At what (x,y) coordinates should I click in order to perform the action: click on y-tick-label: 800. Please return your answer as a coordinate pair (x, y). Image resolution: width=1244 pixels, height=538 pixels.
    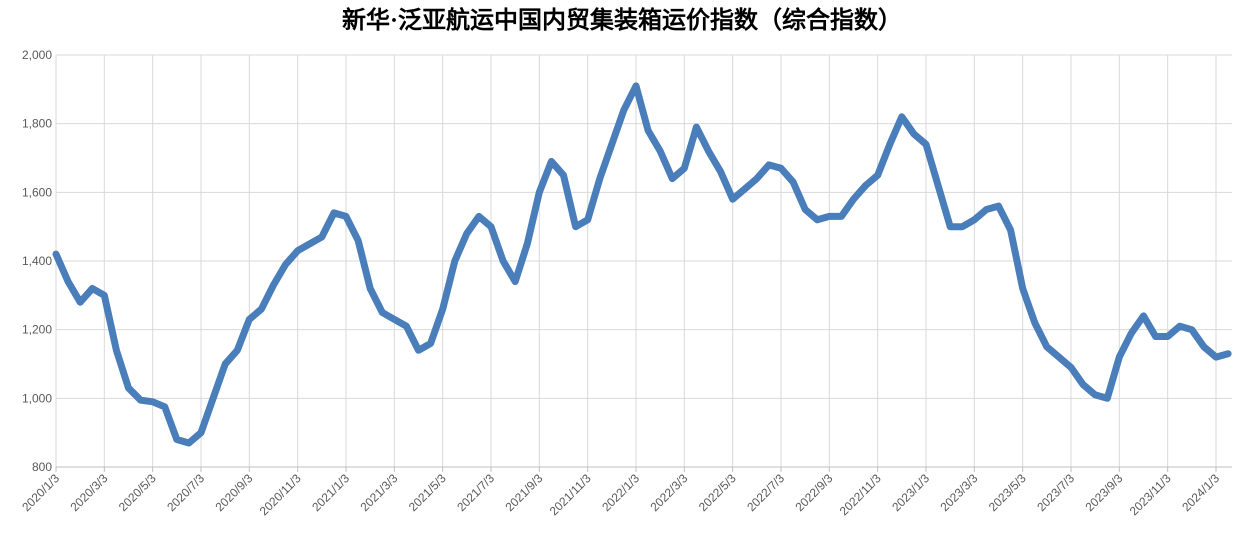
    Looking at the image, I should click on (42, 467).